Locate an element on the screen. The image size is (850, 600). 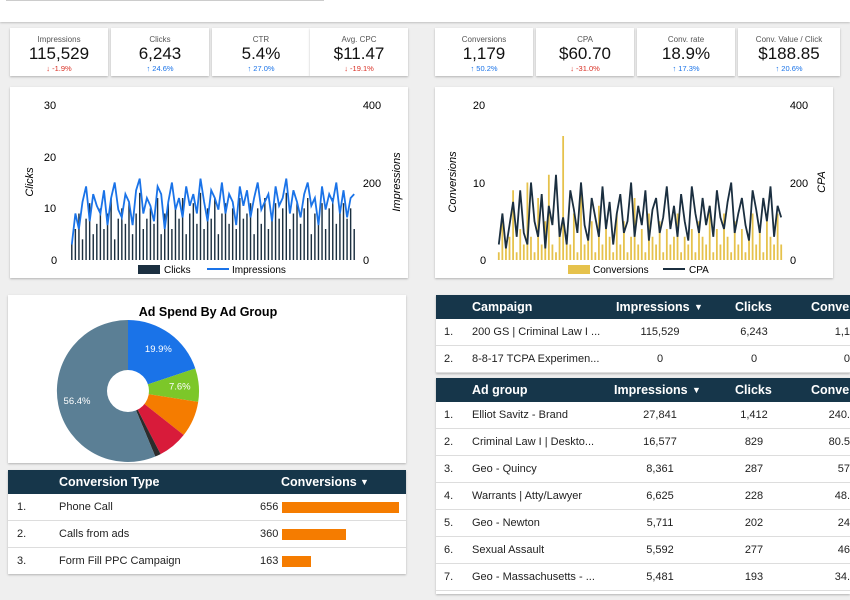
conversions-cell: 34. is located at coordinates (842, 577).